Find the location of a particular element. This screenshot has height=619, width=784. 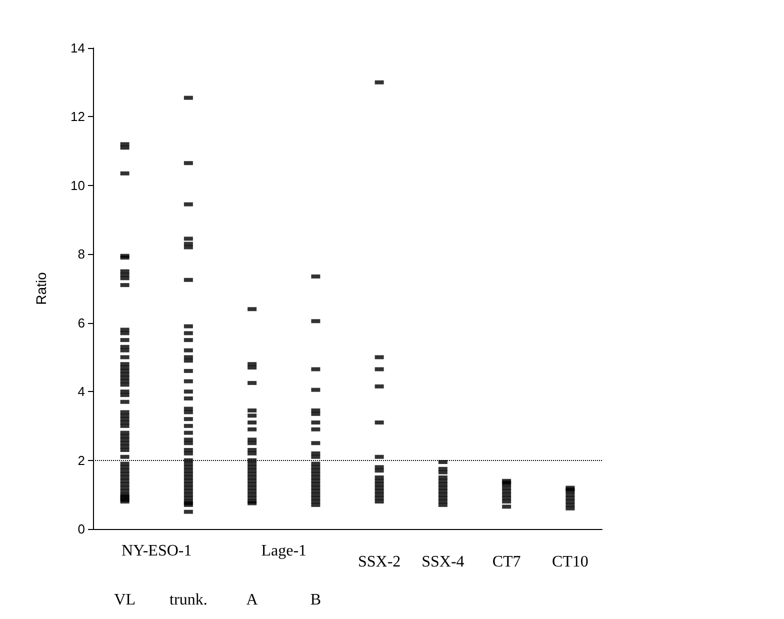

x-tick-label: SSX-4 is located at coordinates (443, 562).